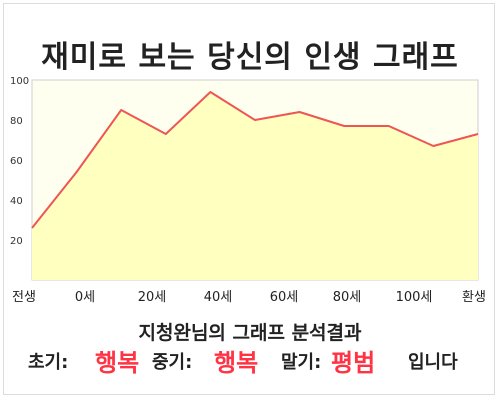  Describe the element at coordinates (284, 297) in the screenshot. I see `x-tick-label-4: 60세` at that location.